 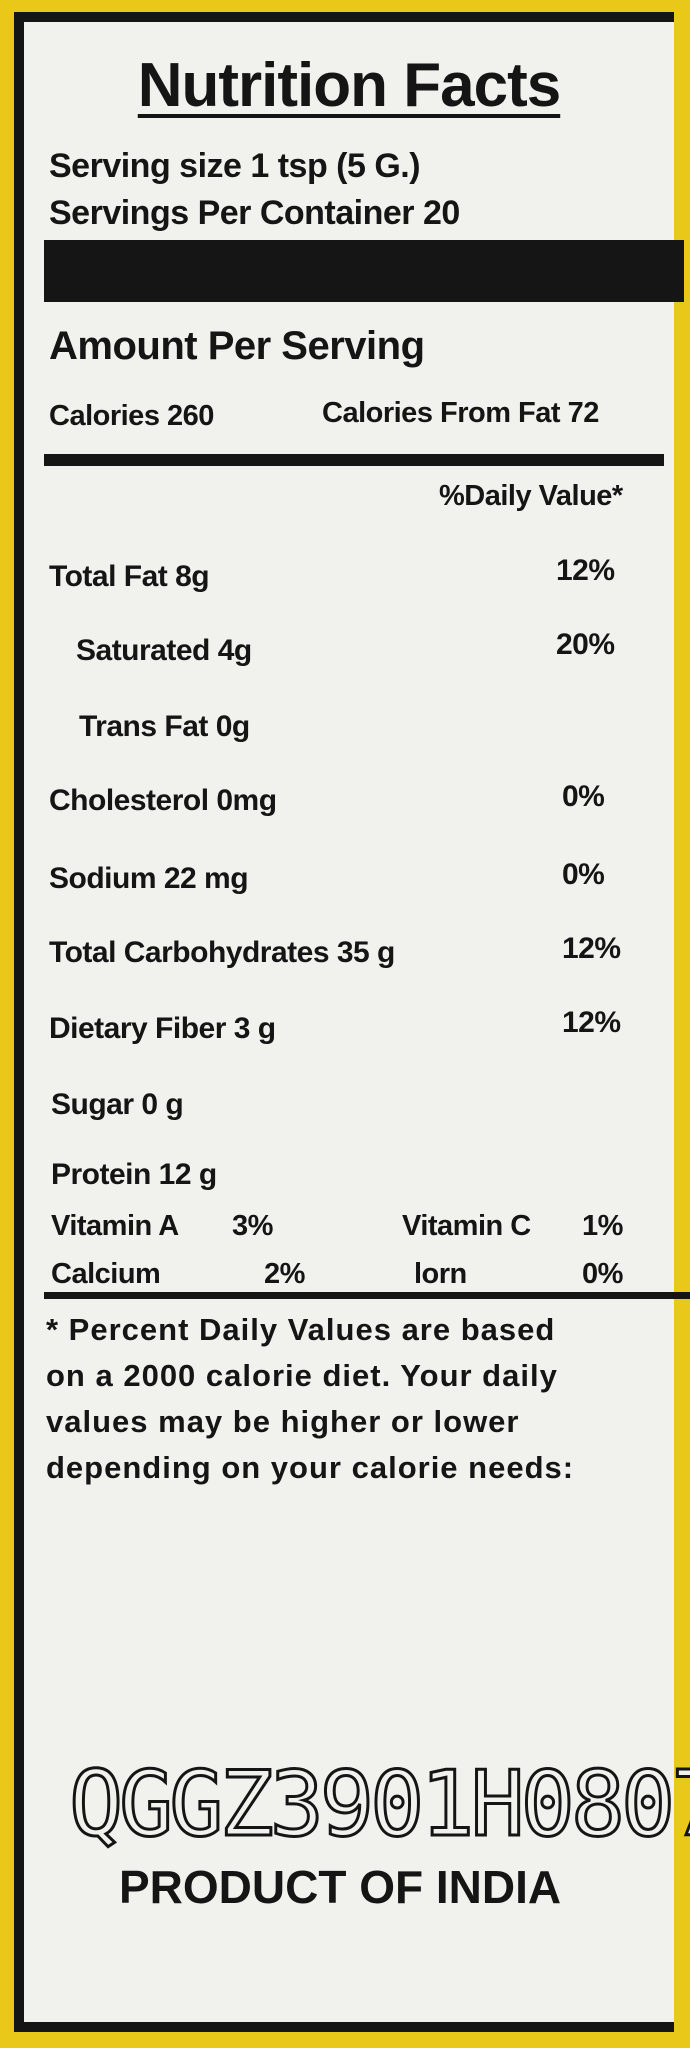 What do you see at coordinates (284, 1274) in the screenshot?
I see `calcium-value: 2%` at bounding box center [284, 1274].